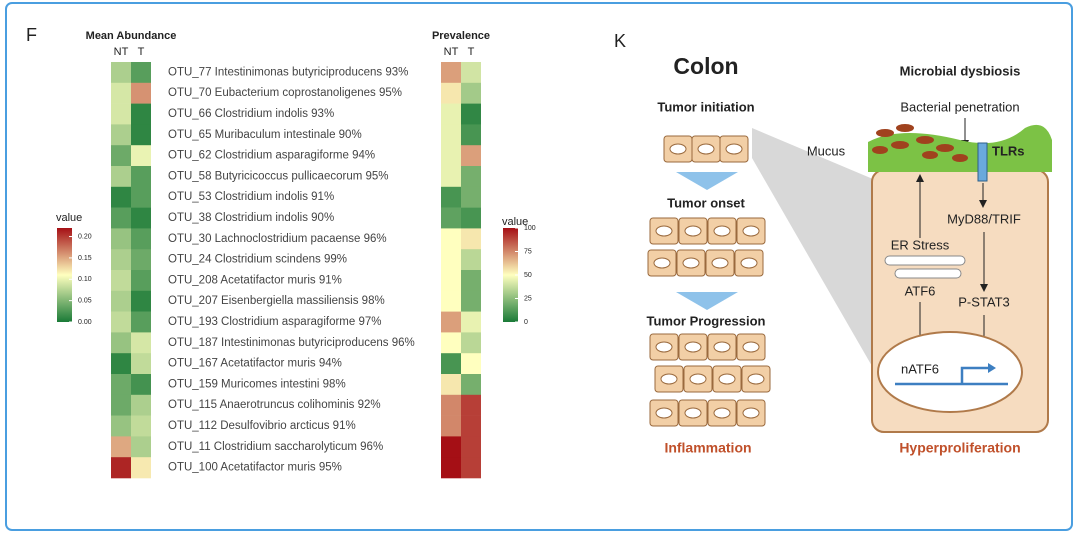  I want to click on receptor, so click(982, 162).